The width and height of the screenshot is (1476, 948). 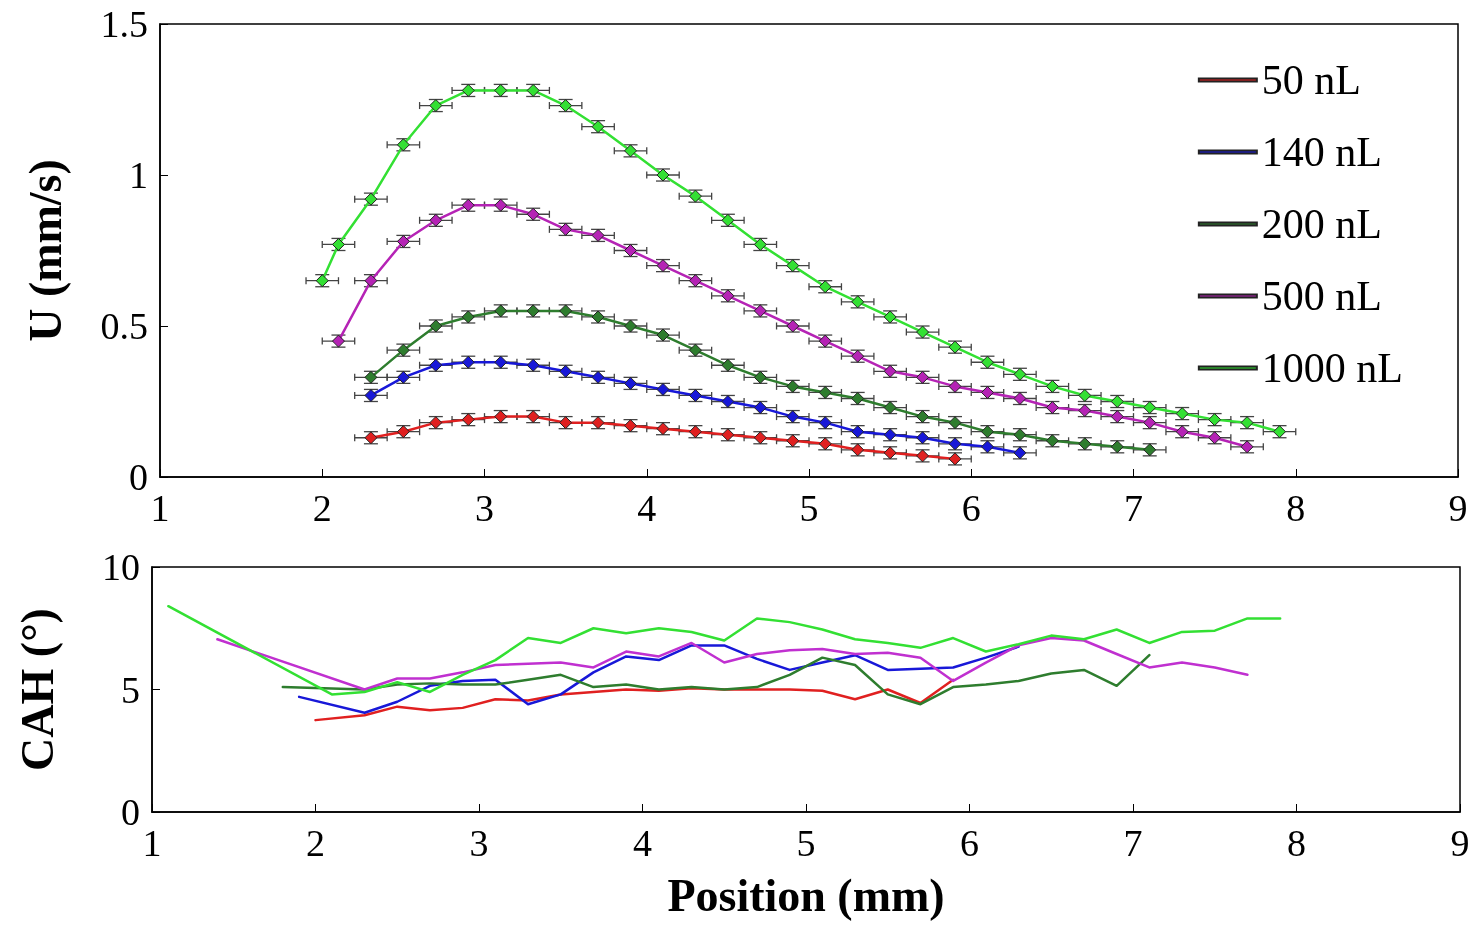 What do you see at coordinates (1321, 152) in the screenshot?
I see `legend-label: 140 nL` at bounding box center [1321, 152].